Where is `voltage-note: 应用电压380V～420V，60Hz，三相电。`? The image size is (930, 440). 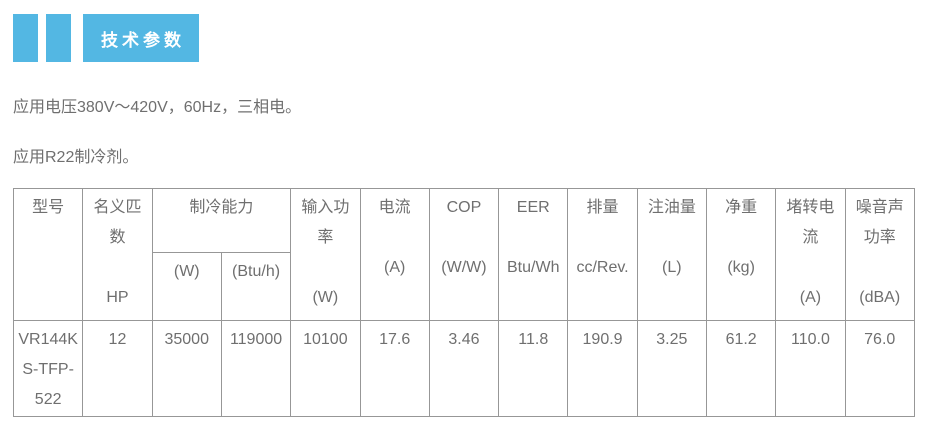
voltage-note: 应用电压380V～420V，60Hz，三相电。 is located at coordinates (157, 107).